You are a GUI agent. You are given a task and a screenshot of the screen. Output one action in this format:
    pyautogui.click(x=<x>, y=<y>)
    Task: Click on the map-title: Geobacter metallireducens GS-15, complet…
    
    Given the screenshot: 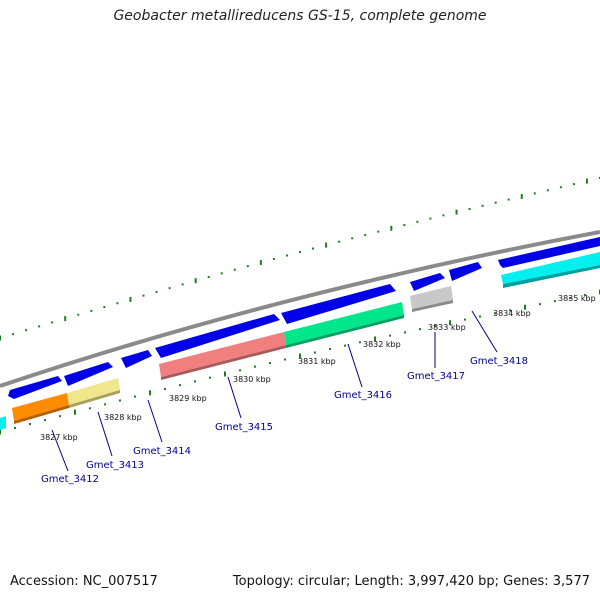 What is the action you would take?
    pyautogui.click(x=300, y=16)
    